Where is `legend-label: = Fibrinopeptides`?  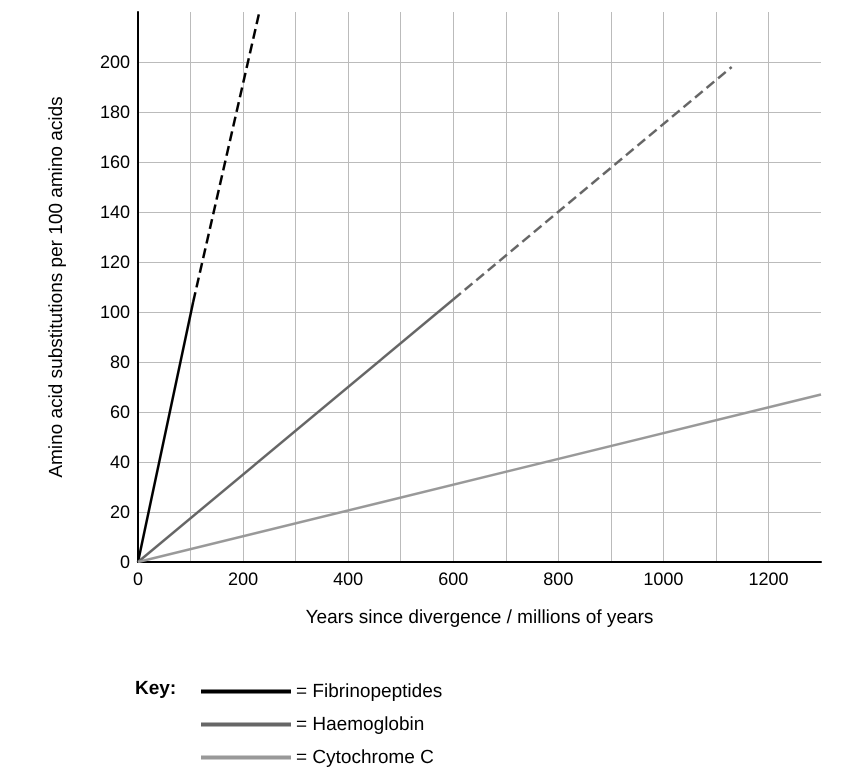
legend-label: = Fibrinopeptides is located at coordinates (369, 691).